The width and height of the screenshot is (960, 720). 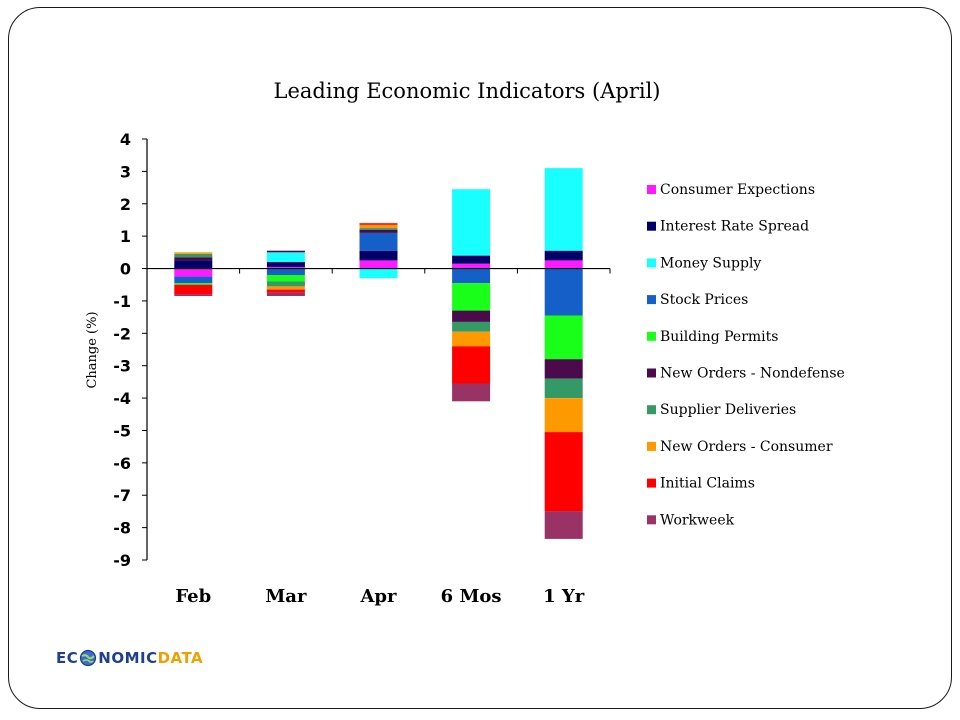 I want to click on legend-label: New Orders - Consumer, so click(x=746, y=447).